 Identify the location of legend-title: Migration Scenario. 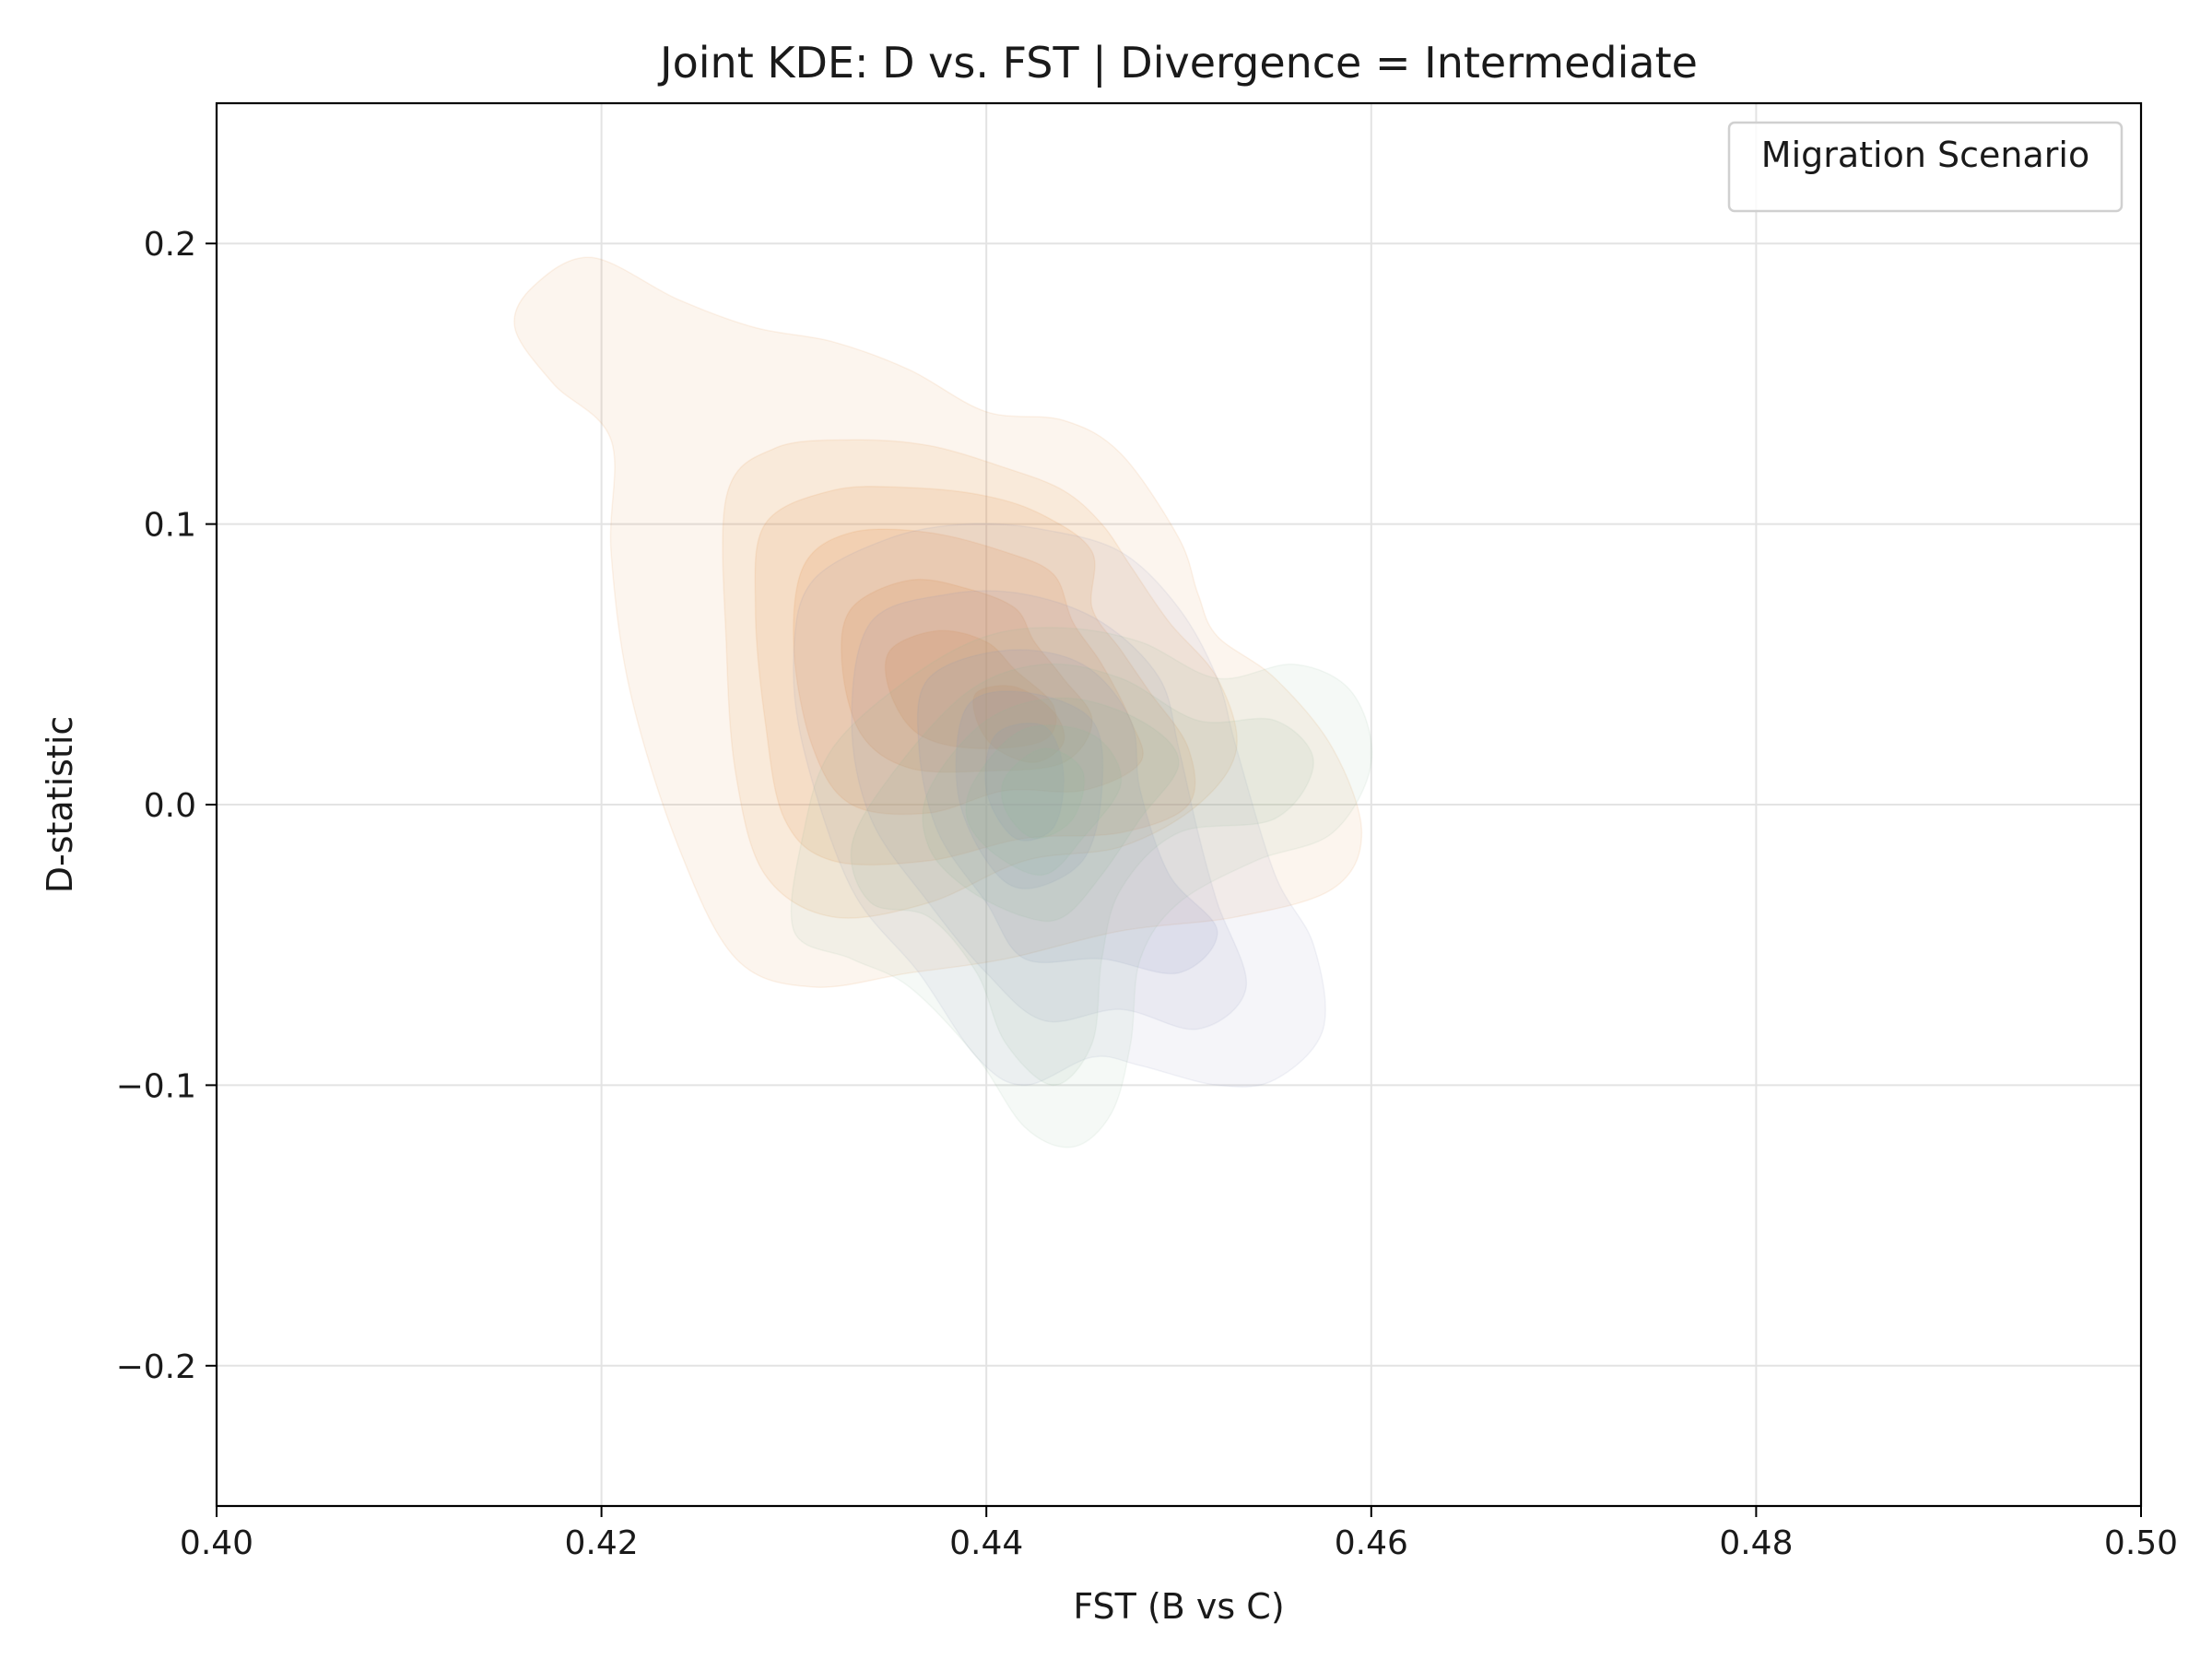
(1925, 155).